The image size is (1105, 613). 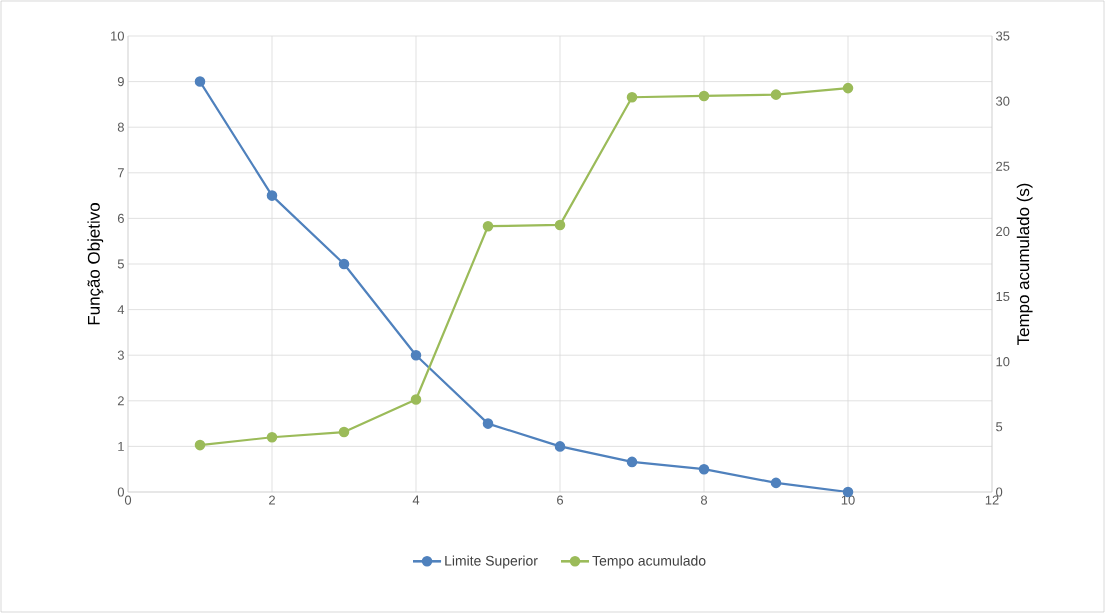 I want to click on y2-tick-label: 5, so click(x=999, y=427).